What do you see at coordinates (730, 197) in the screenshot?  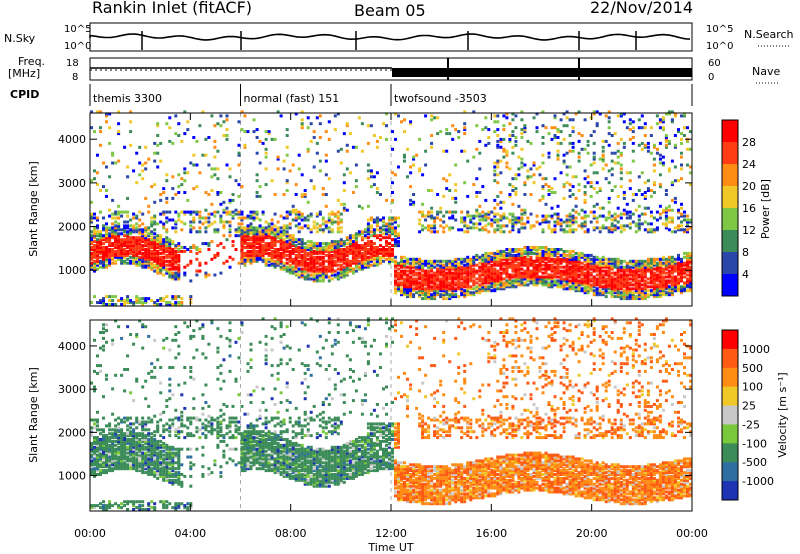 I see `colorbar-swatch` at bounding box center [730, 197].